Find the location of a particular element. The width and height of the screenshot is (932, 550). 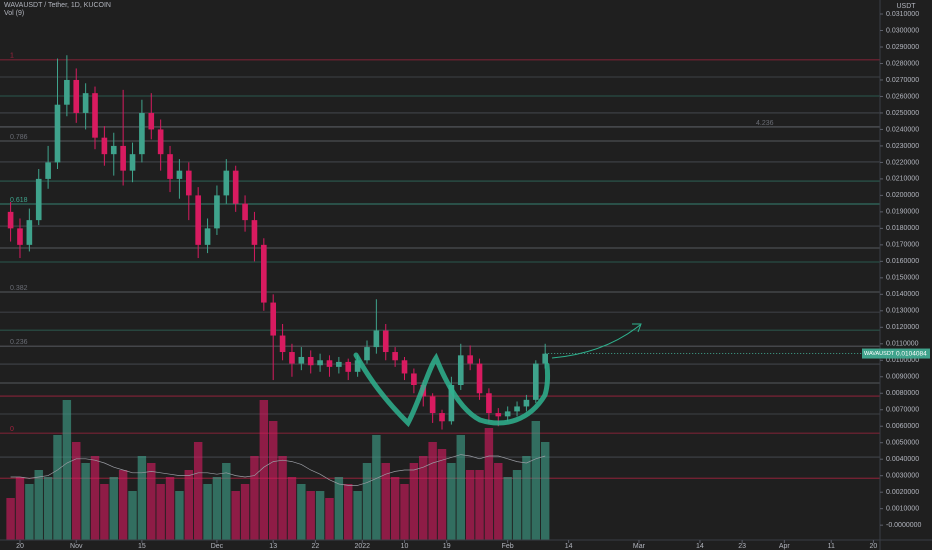

x-tick-label: 20 is located at coordinates (20, 546).